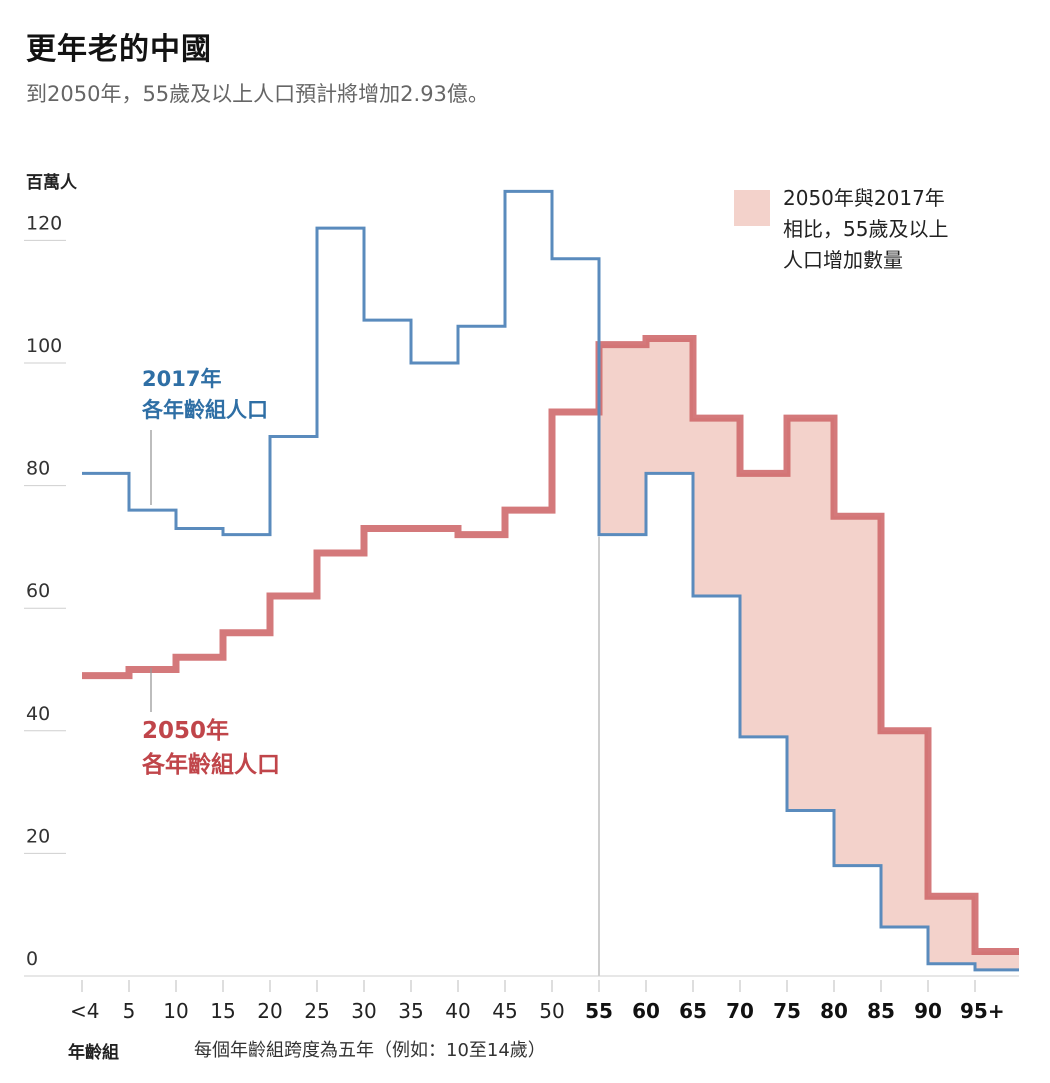  Describe the element at coordinates (752, 208) in the screenshot. I see `legend-swatch` at that location.